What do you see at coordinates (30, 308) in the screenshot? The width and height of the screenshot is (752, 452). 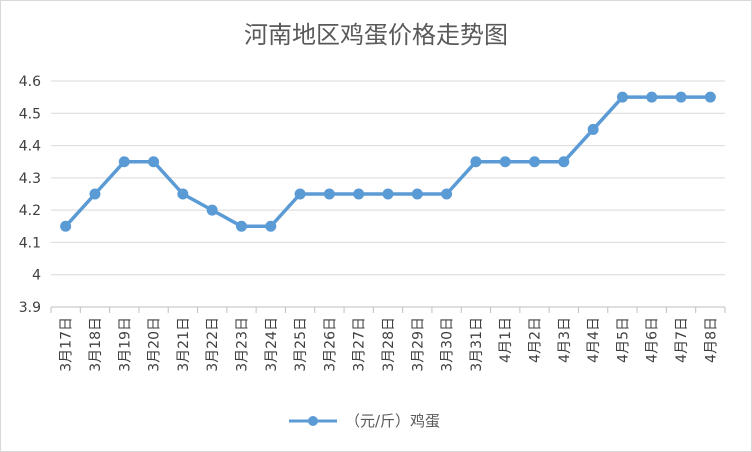 I see `y-tick-label: 3.9` at bounding box center [30, 308].